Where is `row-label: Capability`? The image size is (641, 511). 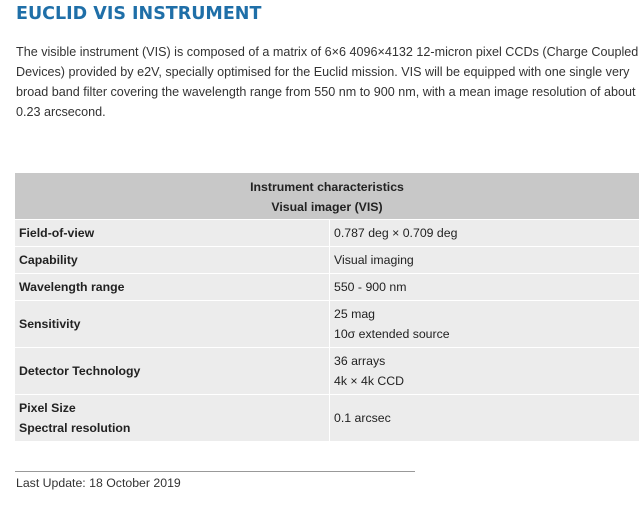
row-label: Capability is located at coordinates (172, 260).